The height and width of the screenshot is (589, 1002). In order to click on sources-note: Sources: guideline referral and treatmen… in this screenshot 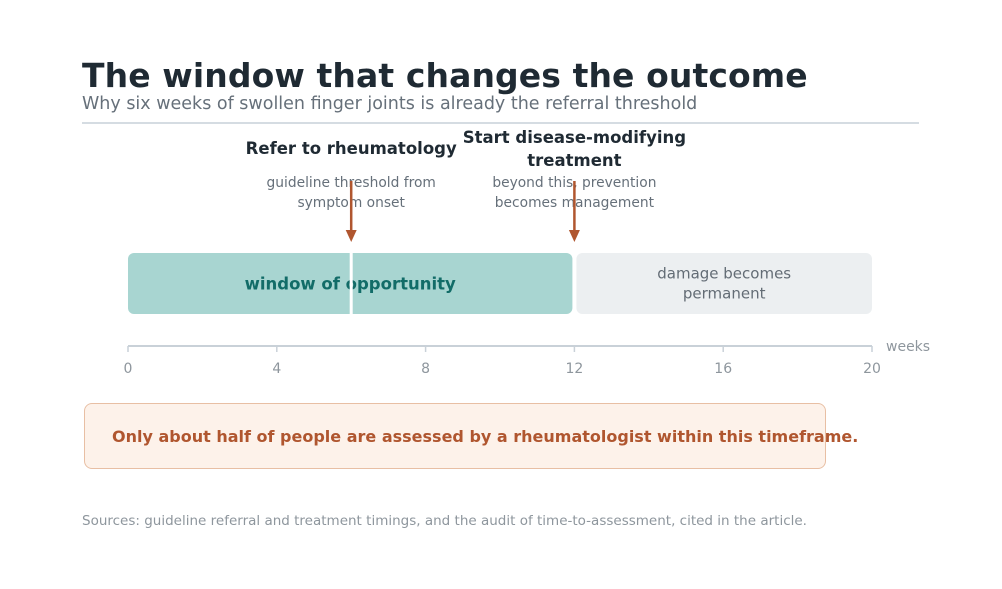, I will do `click(444, 521)`.